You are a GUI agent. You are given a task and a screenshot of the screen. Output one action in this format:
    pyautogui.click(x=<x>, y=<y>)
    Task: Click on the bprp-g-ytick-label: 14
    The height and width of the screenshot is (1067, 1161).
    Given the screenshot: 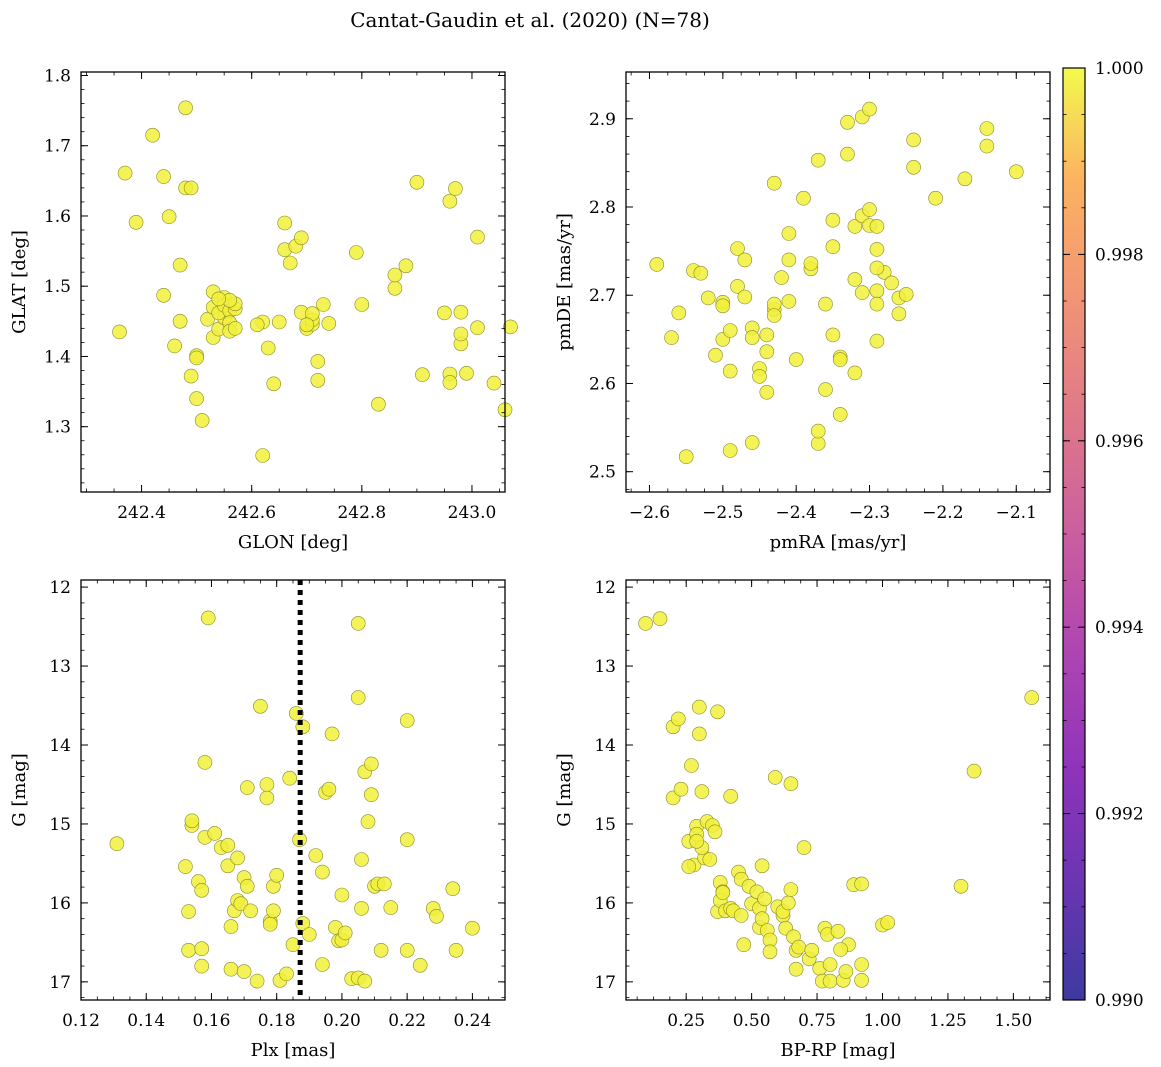 What is the action you would take?
    pyautogui.click(x=605, y=746)
    